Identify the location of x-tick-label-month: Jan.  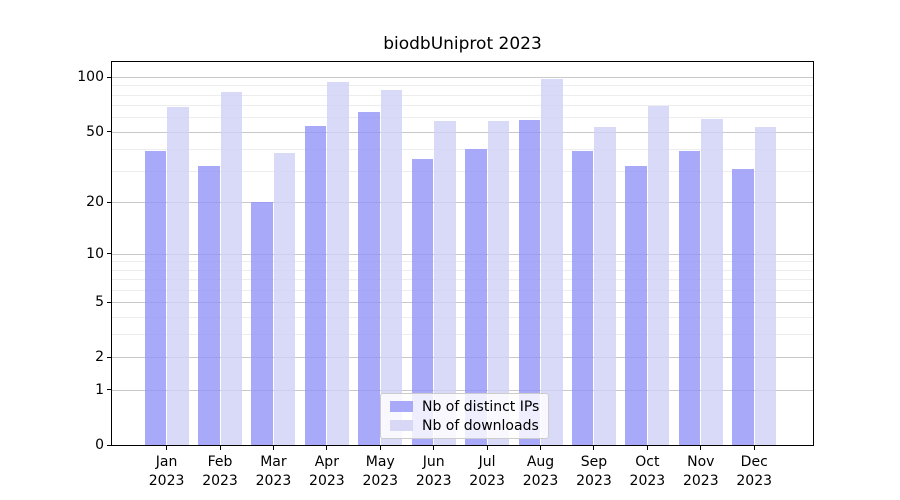
(166, 462).